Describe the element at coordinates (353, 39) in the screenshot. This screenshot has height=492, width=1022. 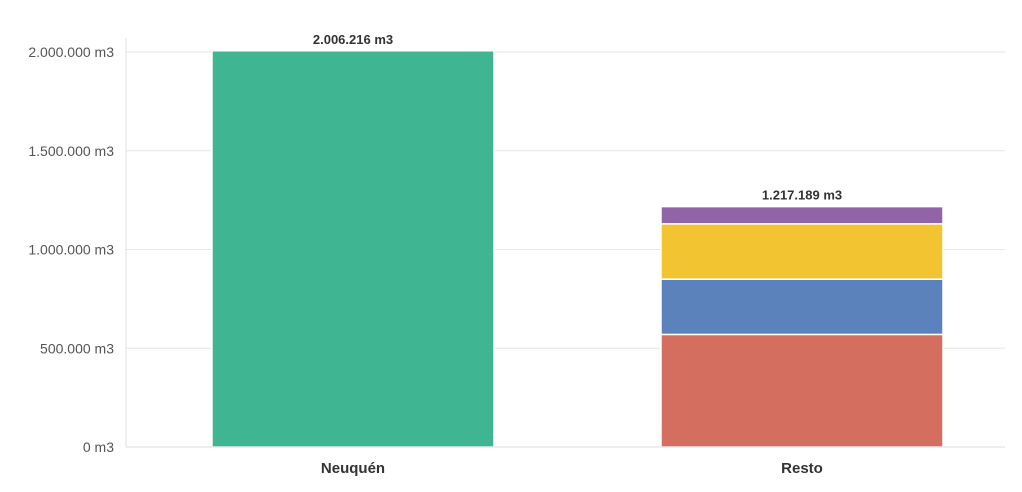
I see `bar-total-label: 2.006.216 m3` at that location.